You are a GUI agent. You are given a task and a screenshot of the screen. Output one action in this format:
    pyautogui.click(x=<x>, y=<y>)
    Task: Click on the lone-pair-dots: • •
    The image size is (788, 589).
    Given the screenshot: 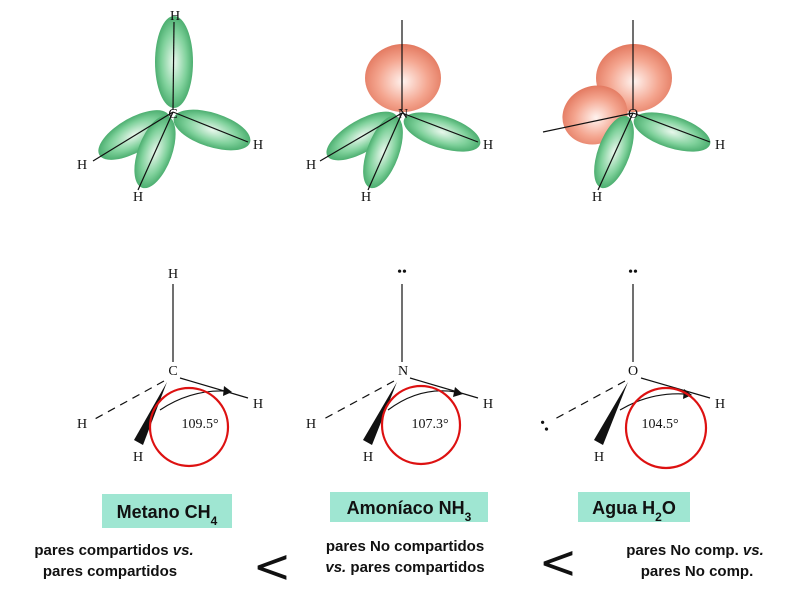 What is the action you would take?
    pyautogui.click(x=543, y=426)
    